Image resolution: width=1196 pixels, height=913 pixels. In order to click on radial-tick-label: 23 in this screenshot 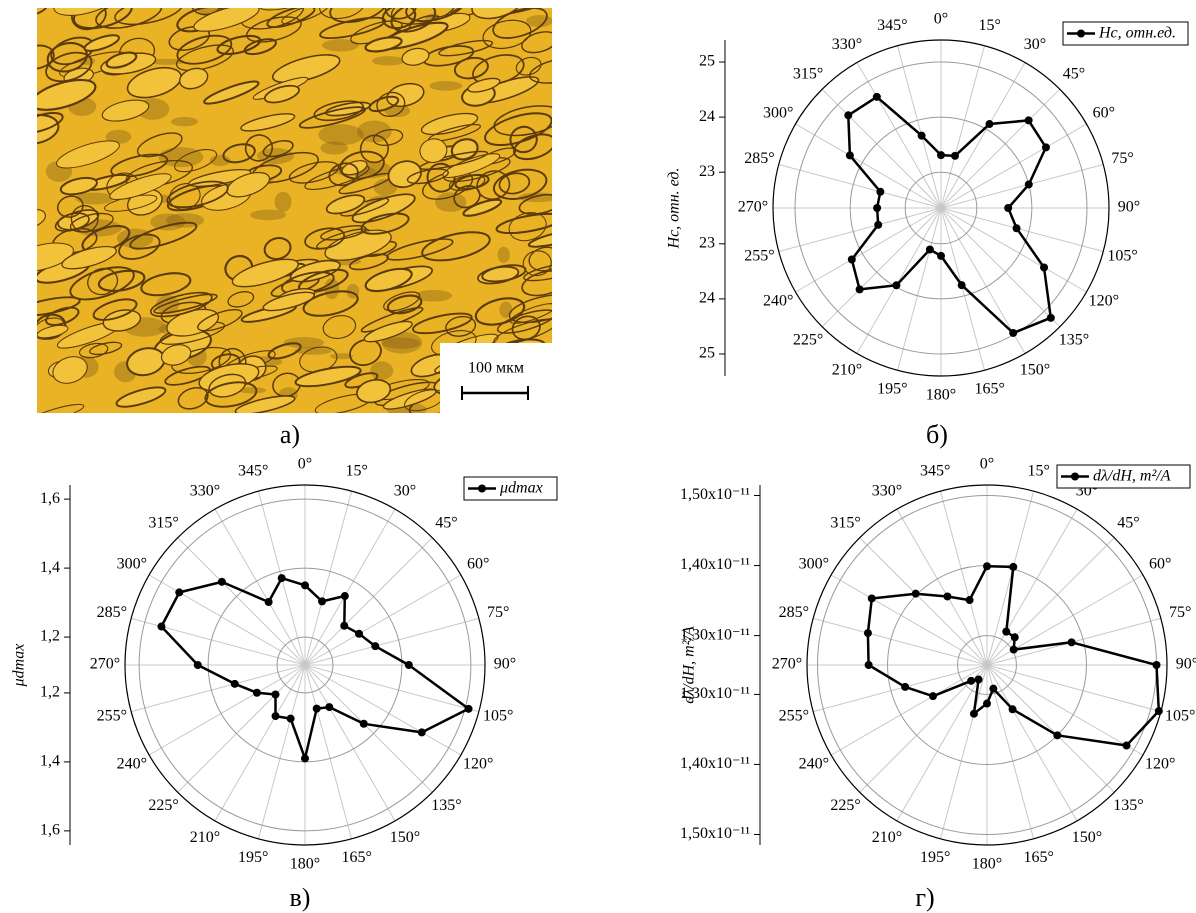, I will do `click(707, 242)`.